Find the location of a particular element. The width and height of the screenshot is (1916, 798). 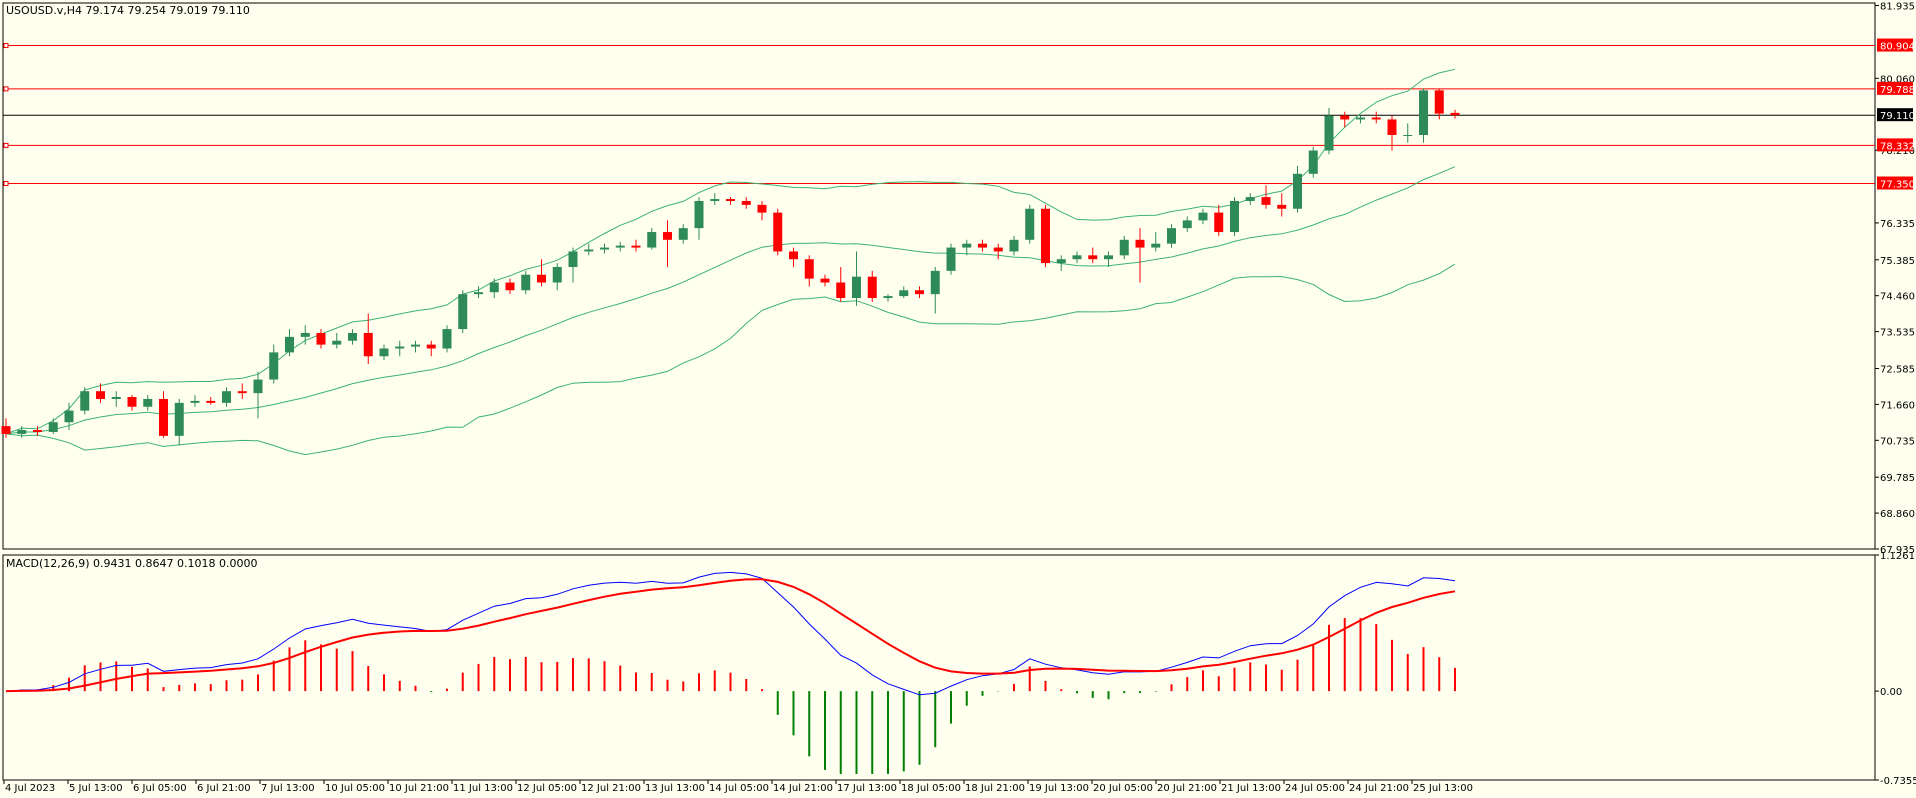

price-tick-label-7: 72.585 is located at coordinates (1897, 369).